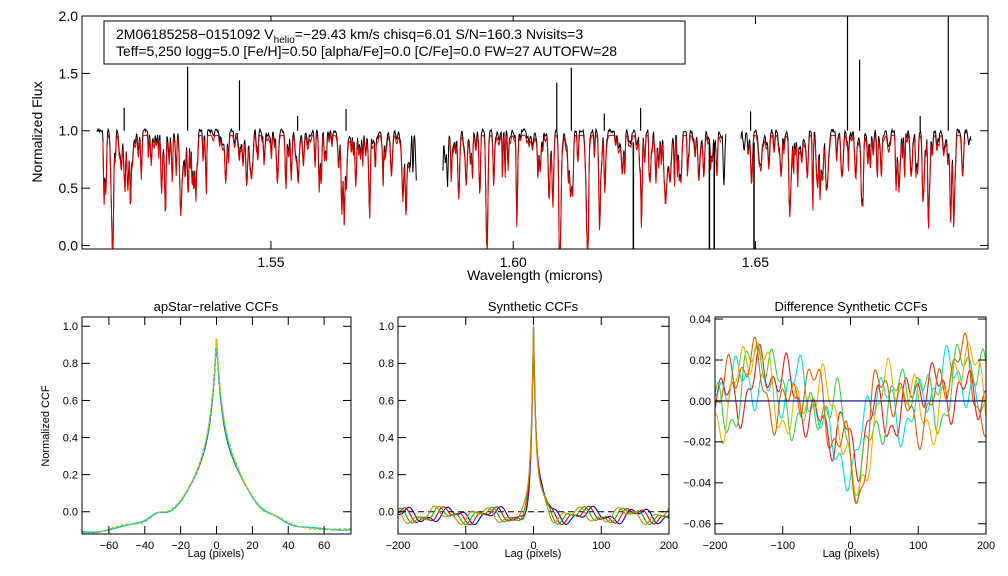 This screenshot has height=576, width=1008. Describe the element at coordinates (252, 546) in the screenshot. I see `apstar-ccf-xtick-label: 20` at that location.